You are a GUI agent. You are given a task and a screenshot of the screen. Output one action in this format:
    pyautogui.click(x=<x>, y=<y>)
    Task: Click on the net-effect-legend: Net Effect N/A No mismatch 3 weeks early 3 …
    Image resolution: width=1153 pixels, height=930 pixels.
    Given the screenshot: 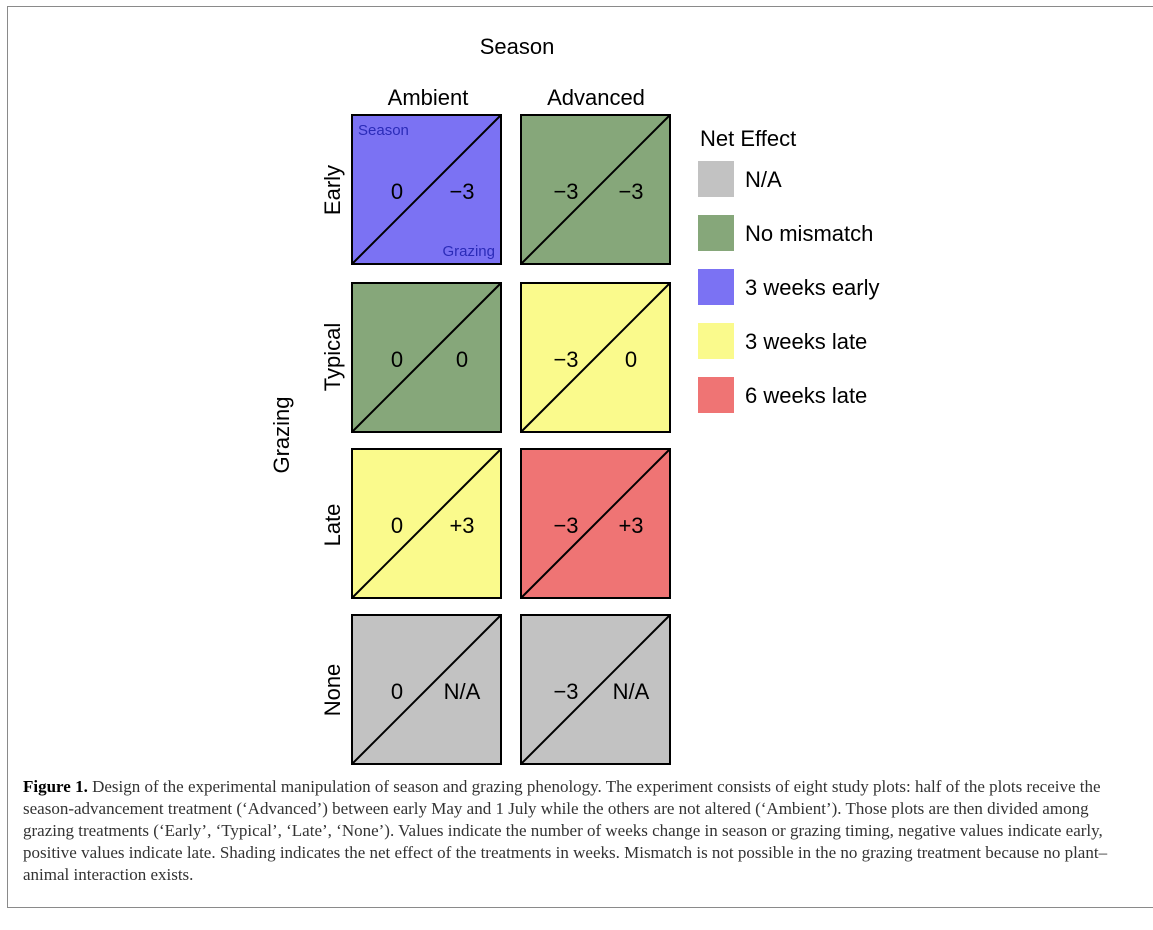 What is the action you would take?
    pyautogui.click(x=789, y=269)
    